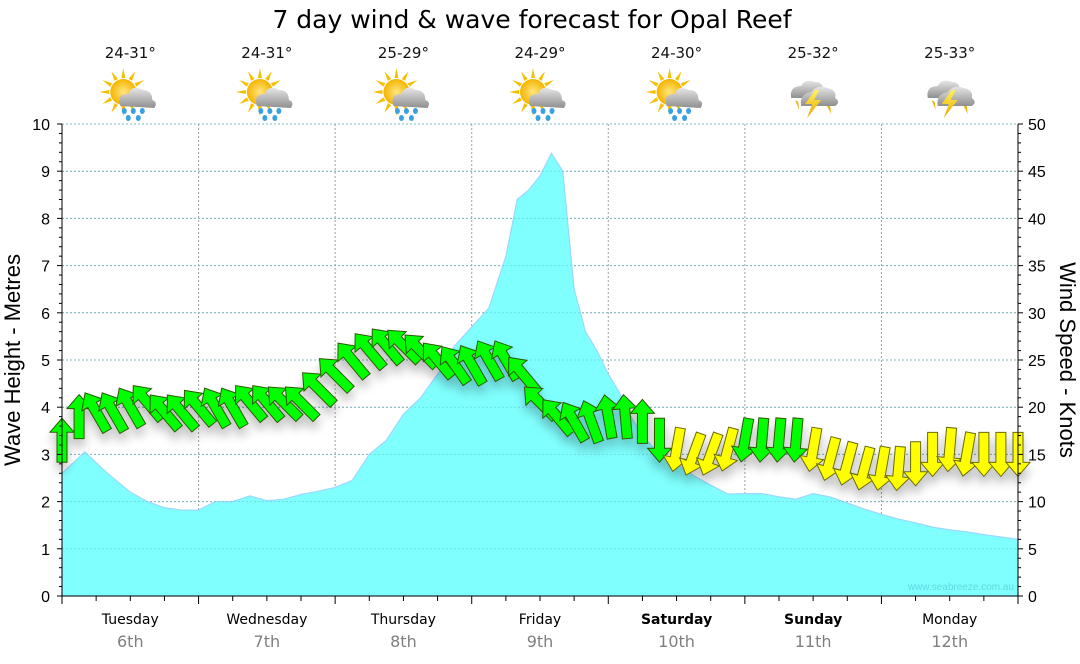 This screenshot has width=1080, height=664. Describe the element at coordinates (1032, 597) in the screenshot. I see `y-right-tick-label: 0` at that location.